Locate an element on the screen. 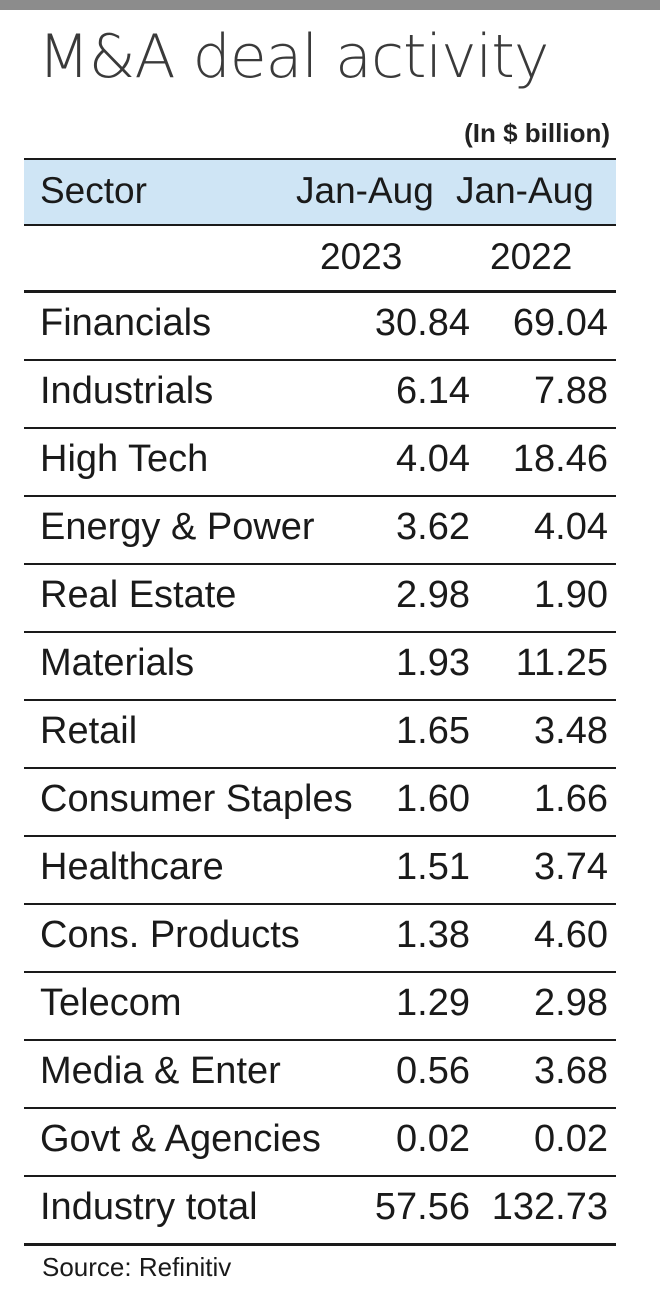  sector-cell: Cons. Products is located at coordinates (170, 935).